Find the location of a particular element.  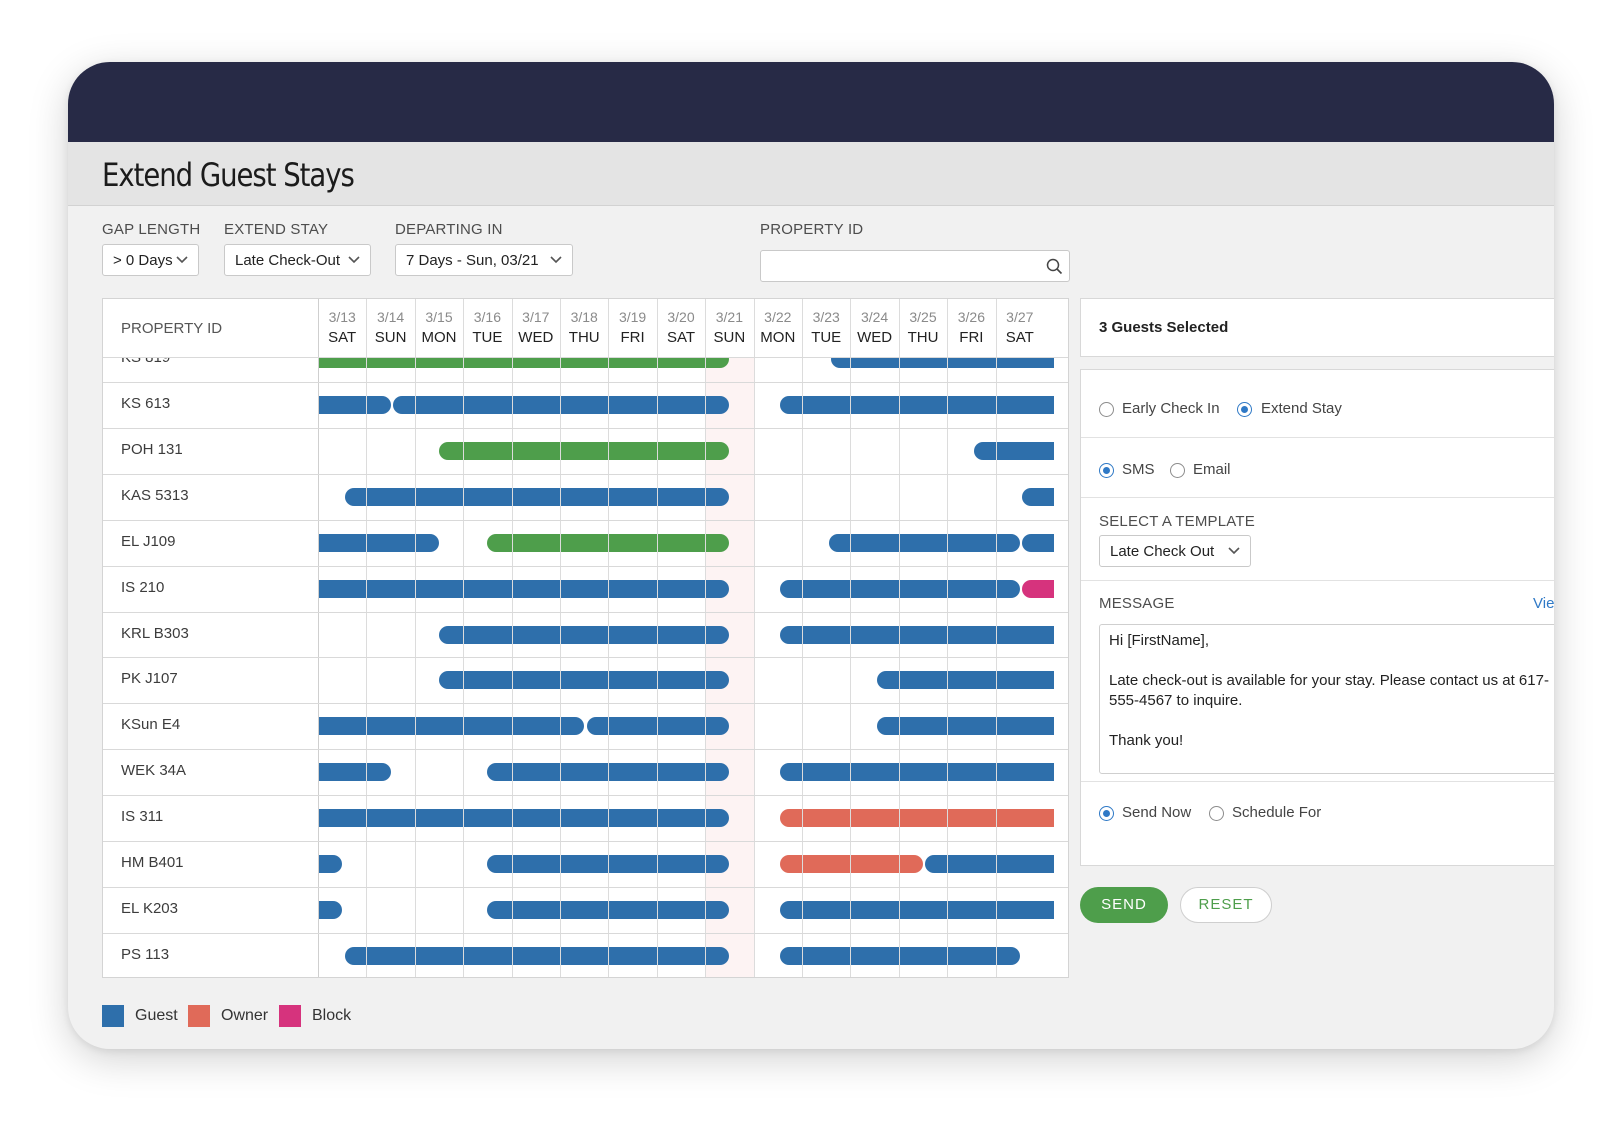

day-date: 3/24 is located at coordinates (874, 317).